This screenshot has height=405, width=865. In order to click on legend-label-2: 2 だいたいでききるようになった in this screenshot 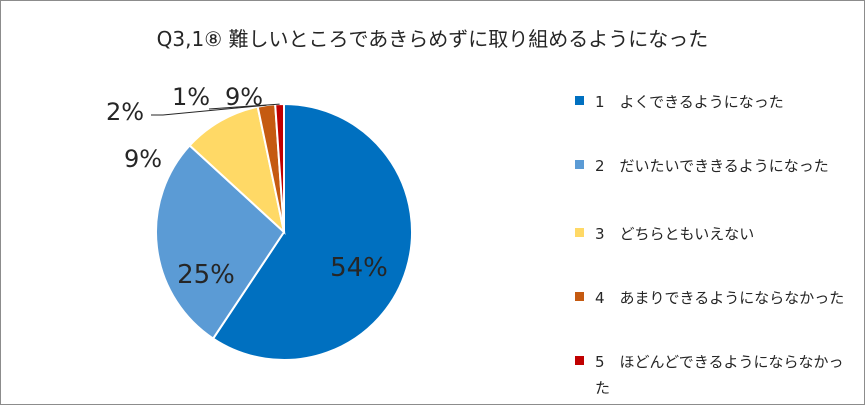, I will do `click(712, 166)`.